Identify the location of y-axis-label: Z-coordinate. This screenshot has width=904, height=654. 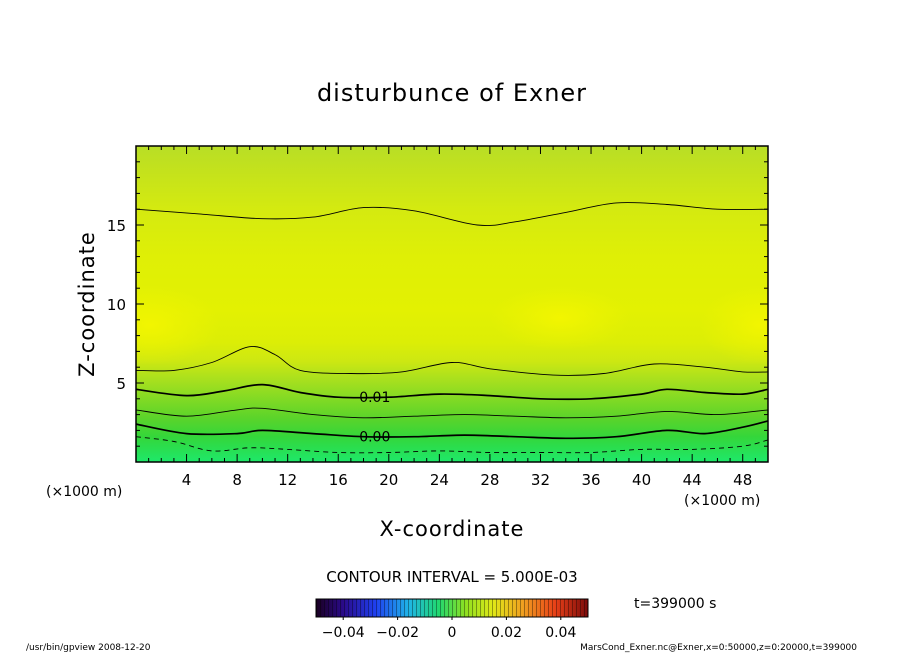
(87, 304).